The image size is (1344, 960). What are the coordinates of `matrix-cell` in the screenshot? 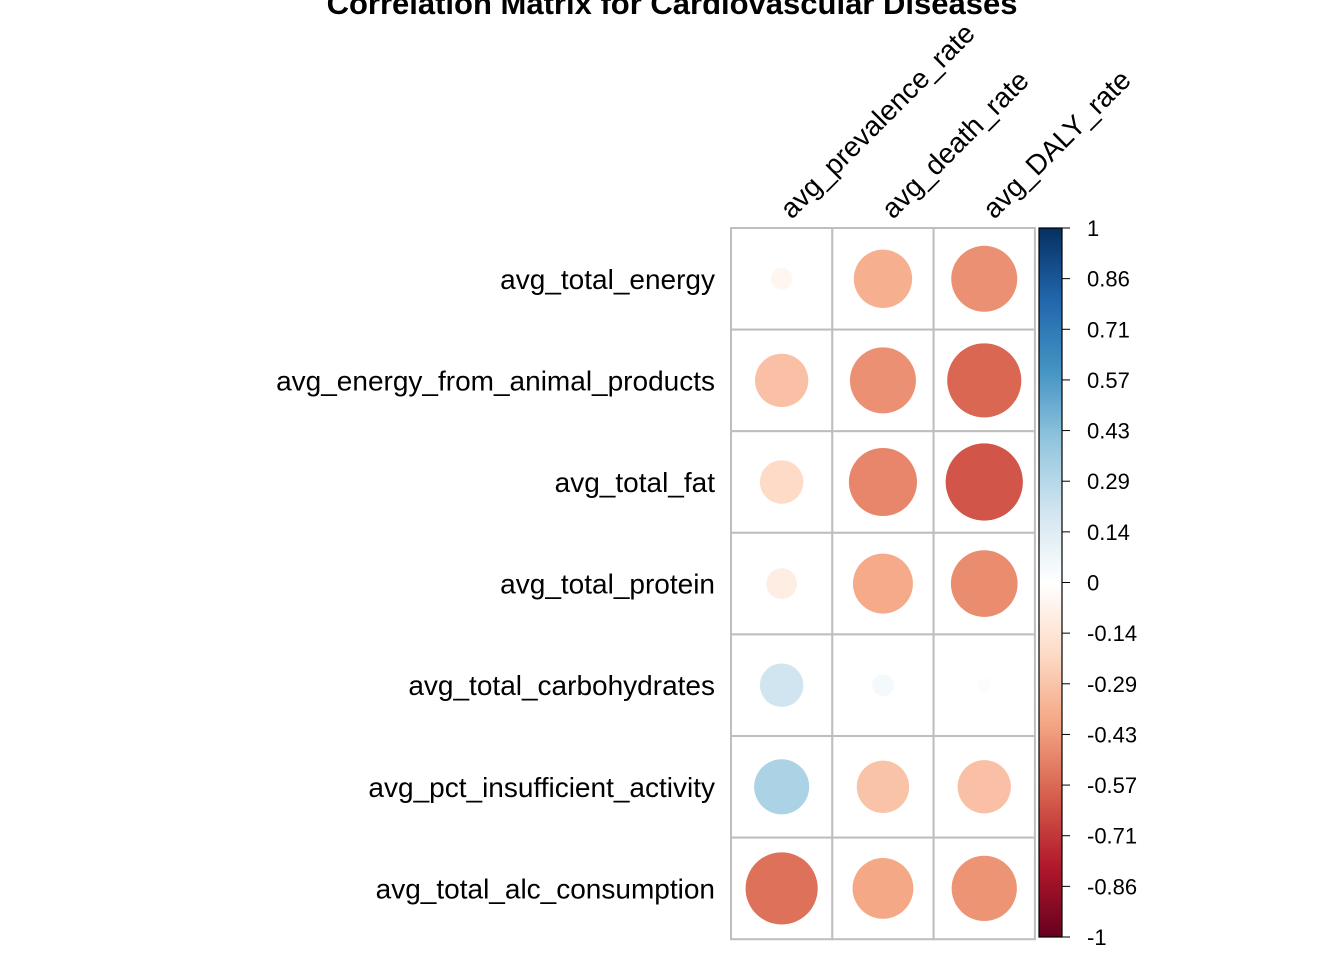 It's located at (883, 685).